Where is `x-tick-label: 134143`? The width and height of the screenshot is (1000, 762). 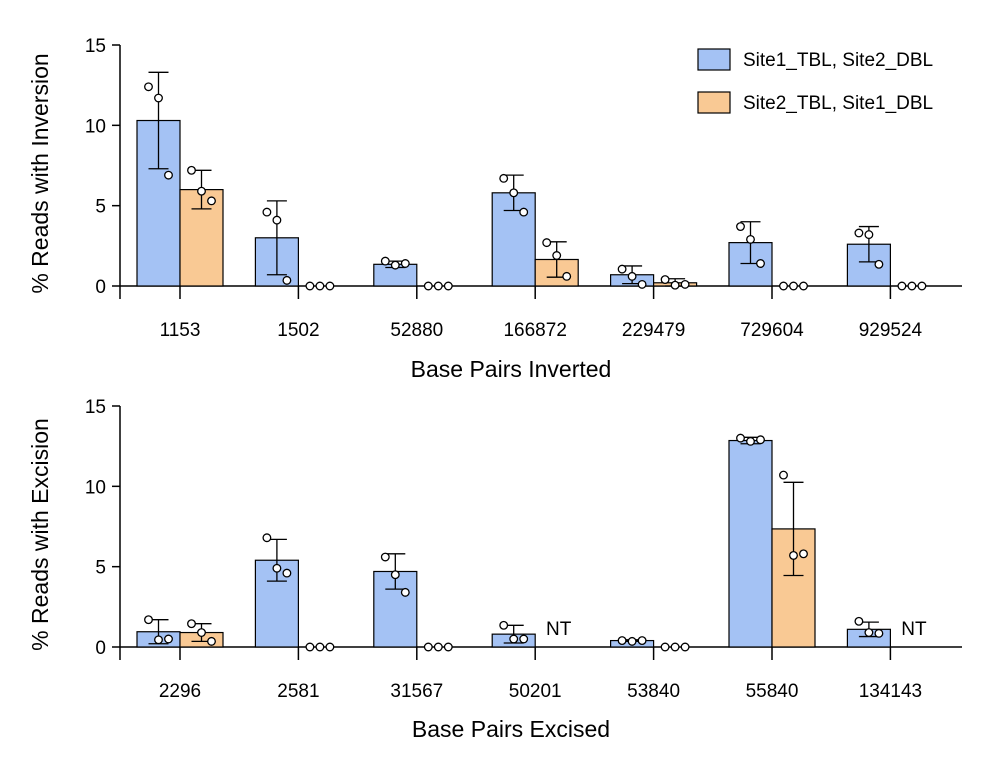
x-tick-label: 134143 is located at coordinates (890, 691).